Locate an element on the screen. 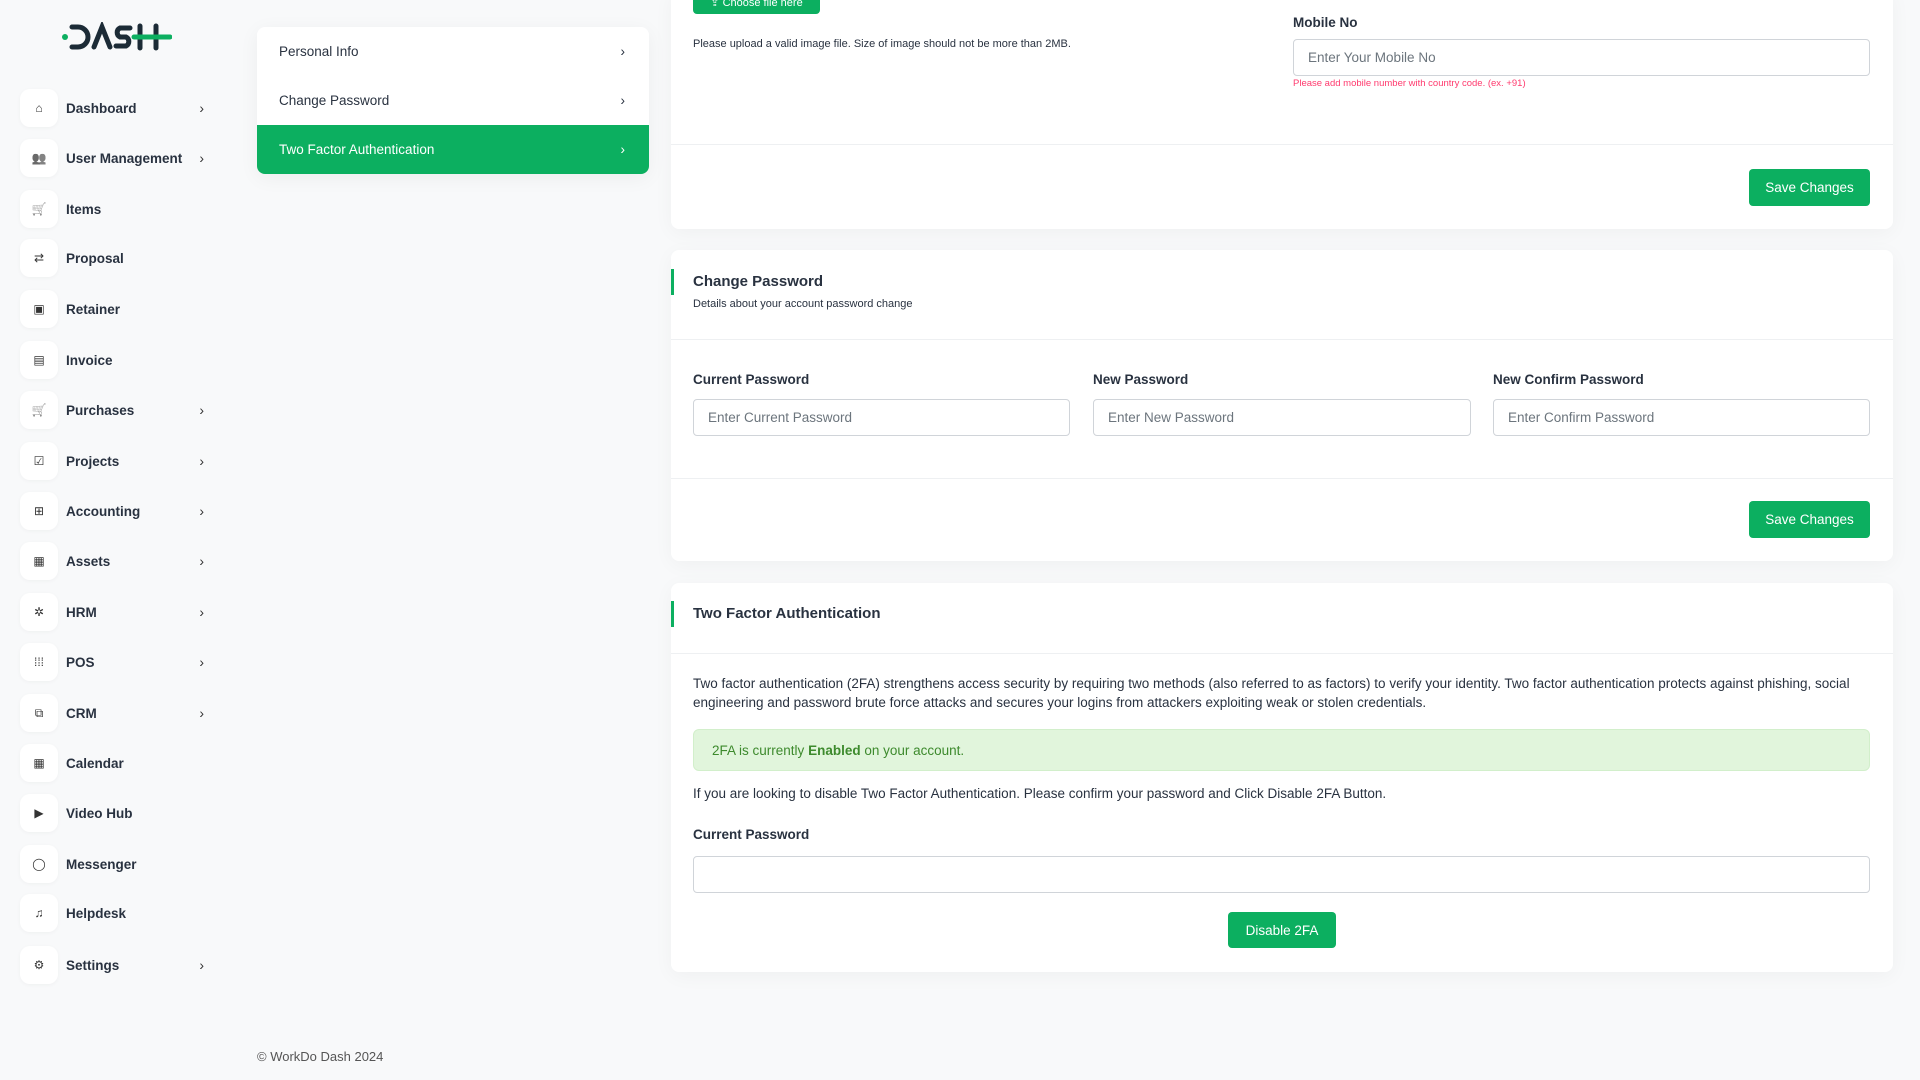 This screenshot has width=1920, height=1080. sidebar-item-user-management: 👥 User Management › is located at coordinates (115, 158).